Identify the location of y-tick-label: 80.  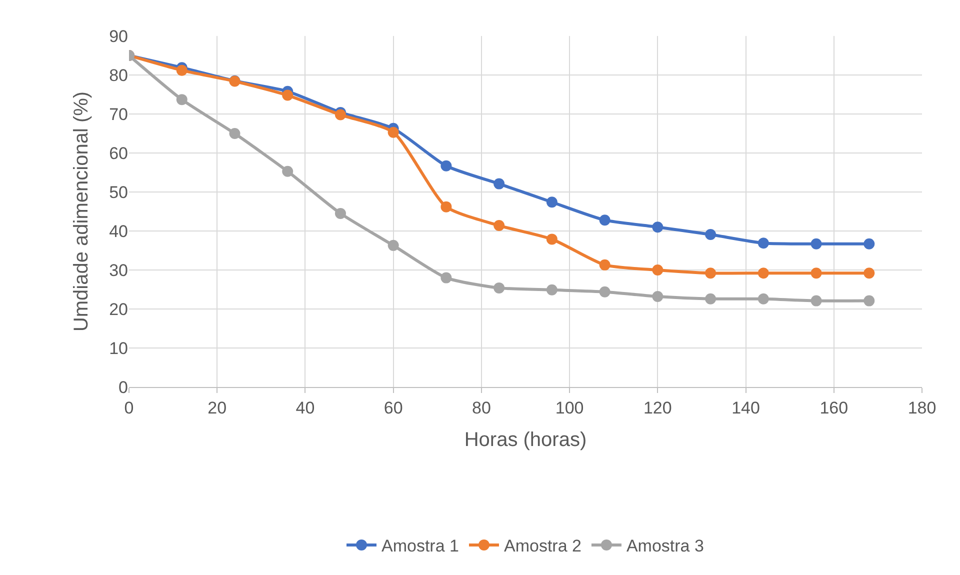
(118, 75).